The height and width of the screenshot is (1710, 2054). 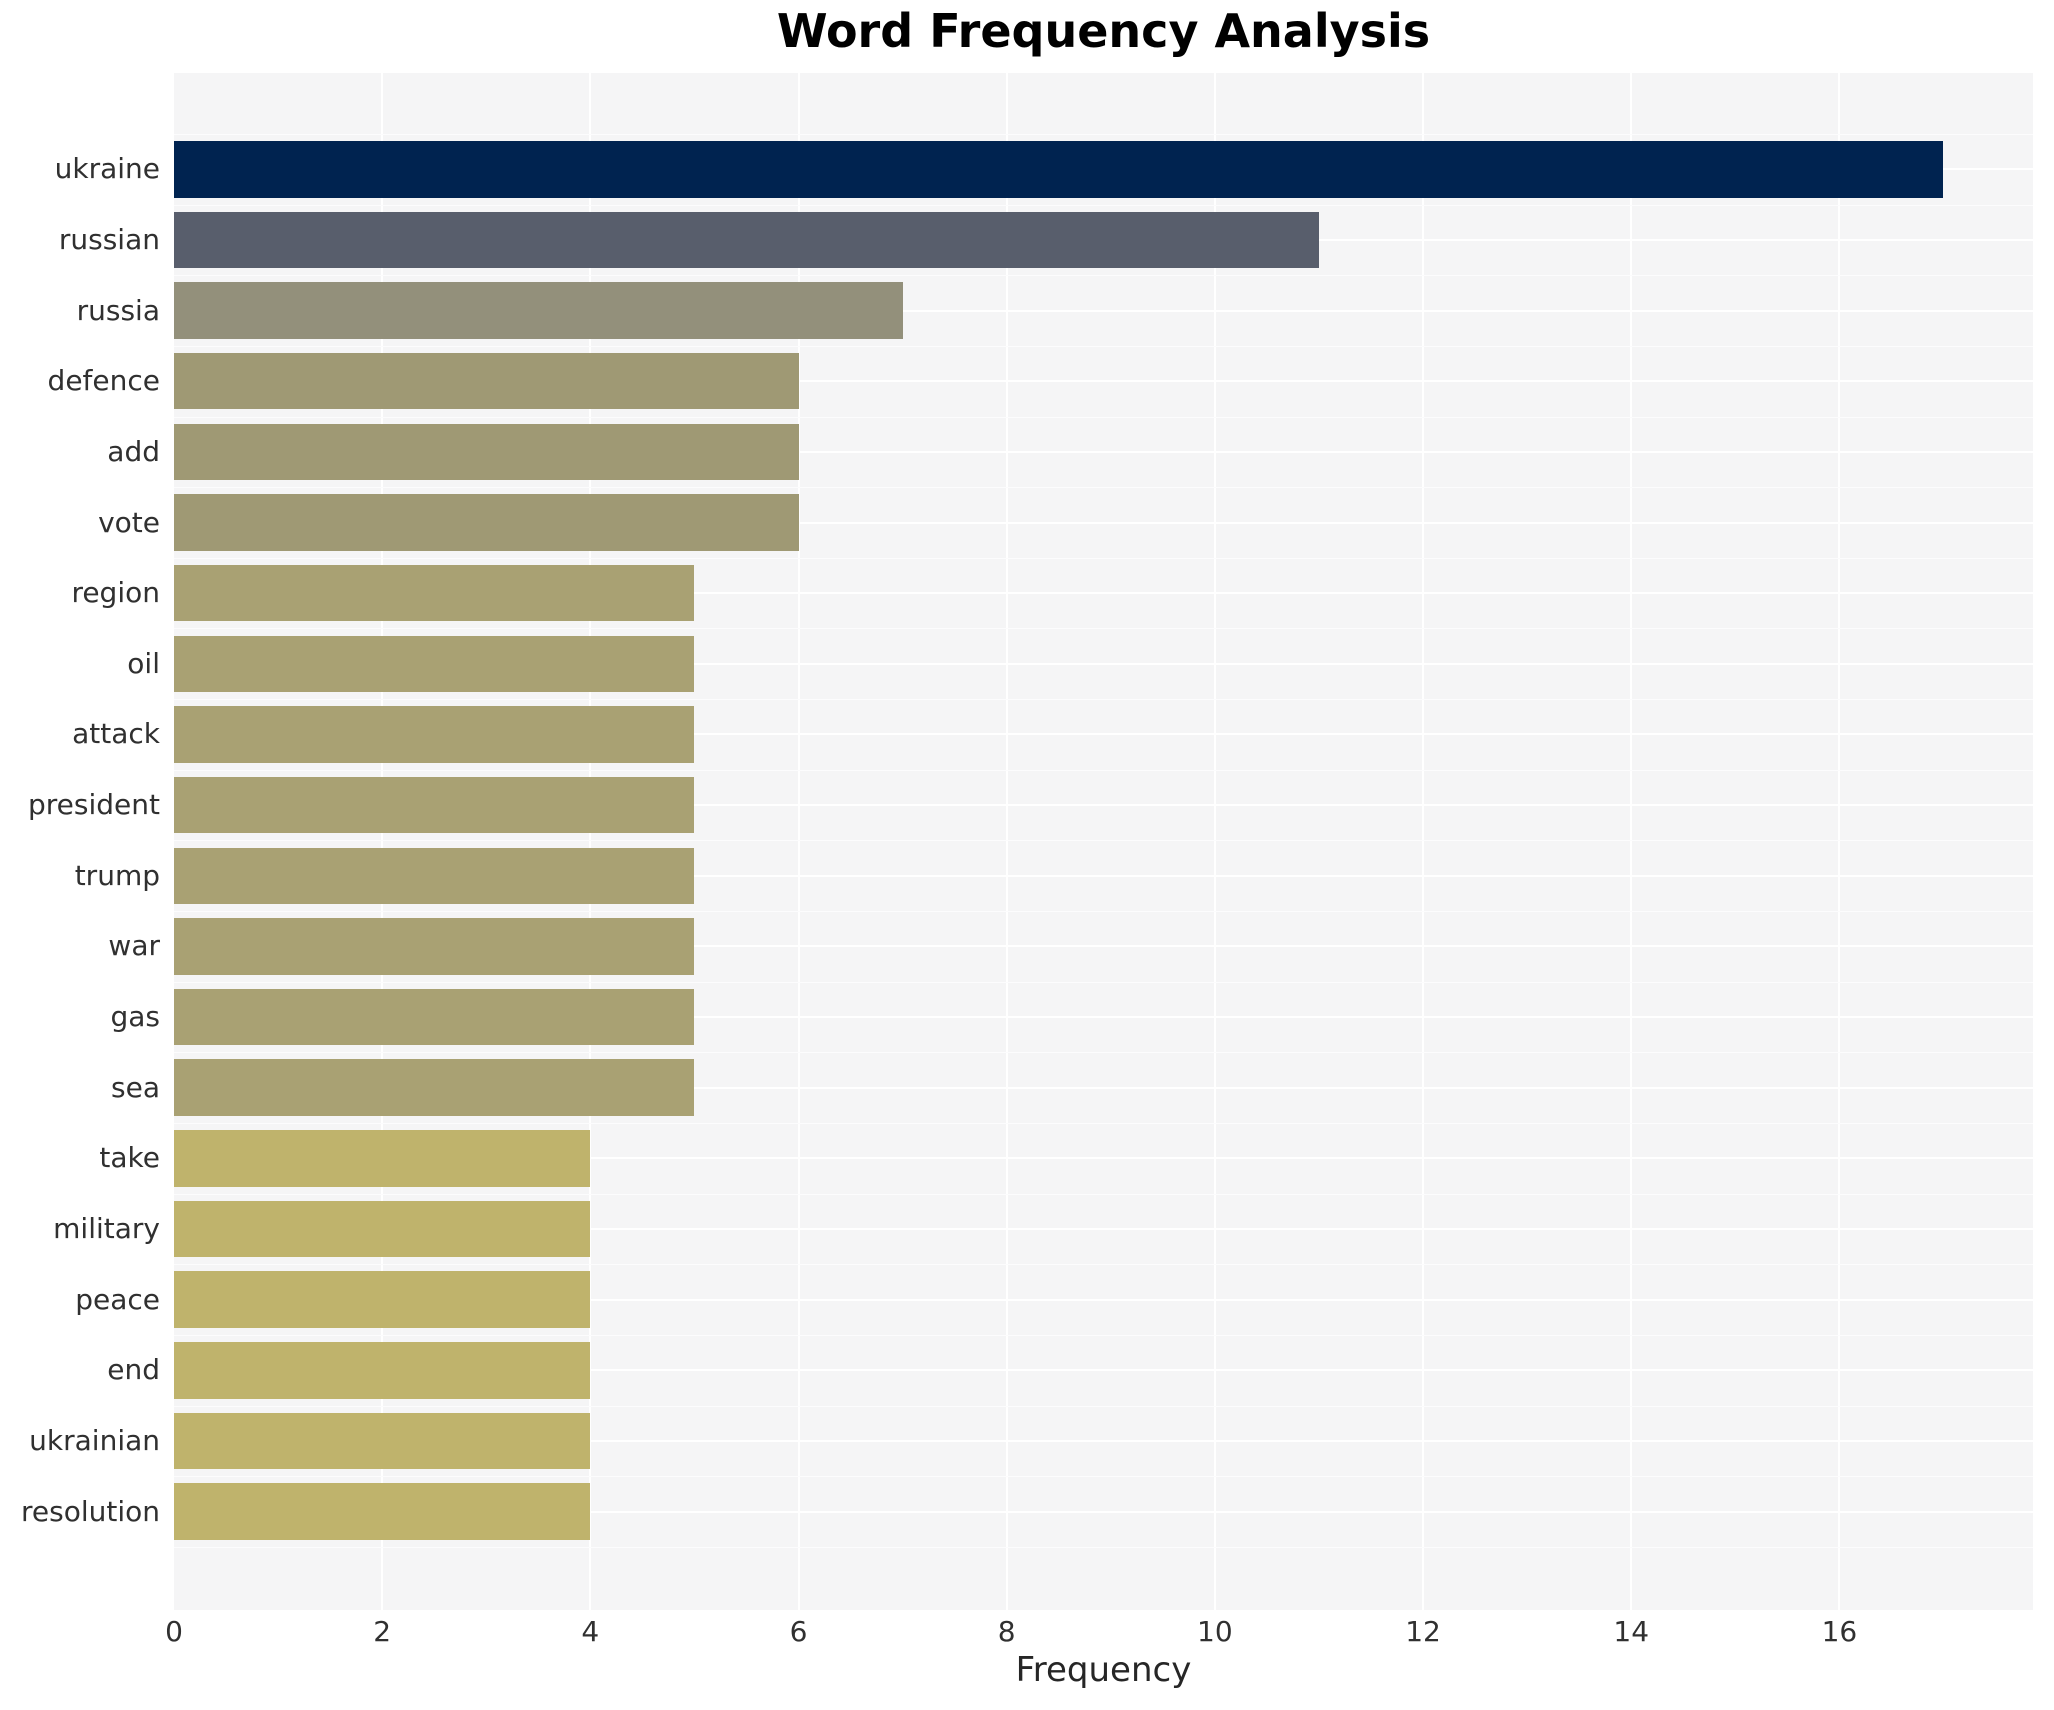 What do you see at coordinates (133, 1370) in the screenshot?
I see `y-tick-label-end: end` at bounding box center [133, 1370].